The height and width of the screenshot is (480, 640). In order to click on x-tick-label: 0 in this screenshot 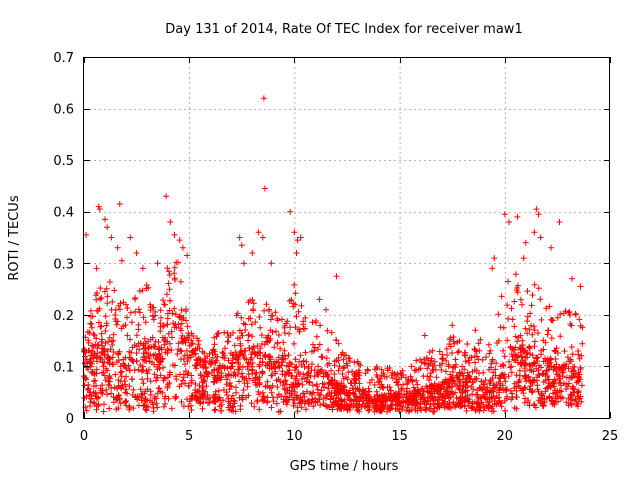, I will do `click(84, 436)`.